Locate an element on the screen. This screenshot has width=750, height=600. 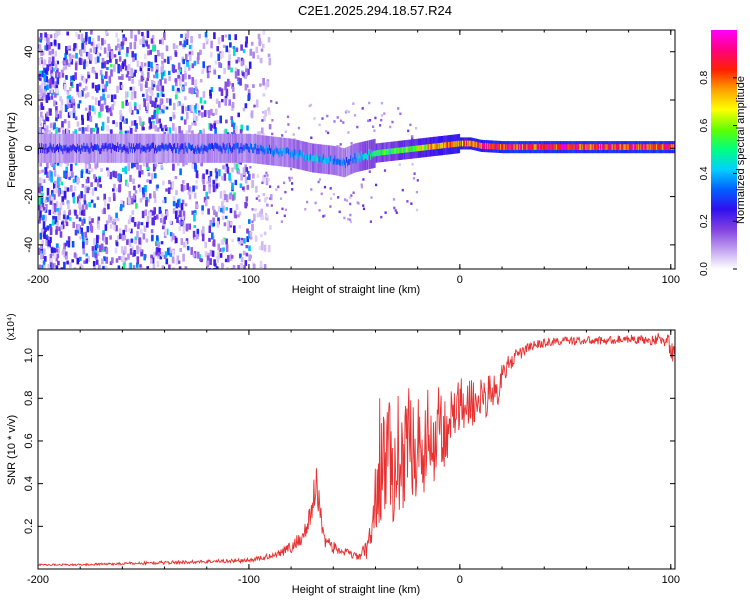
y-tick-label: 0.2 is located at coordinates (29, 526).